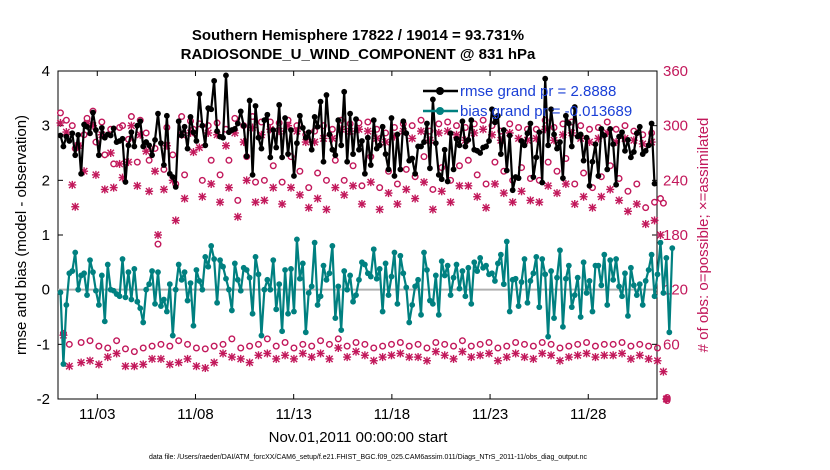  Describe the element at coordinates (546, 111) in the screenshot. I see `legend-bias-label: bias grand pr = -0.013689` at that location.